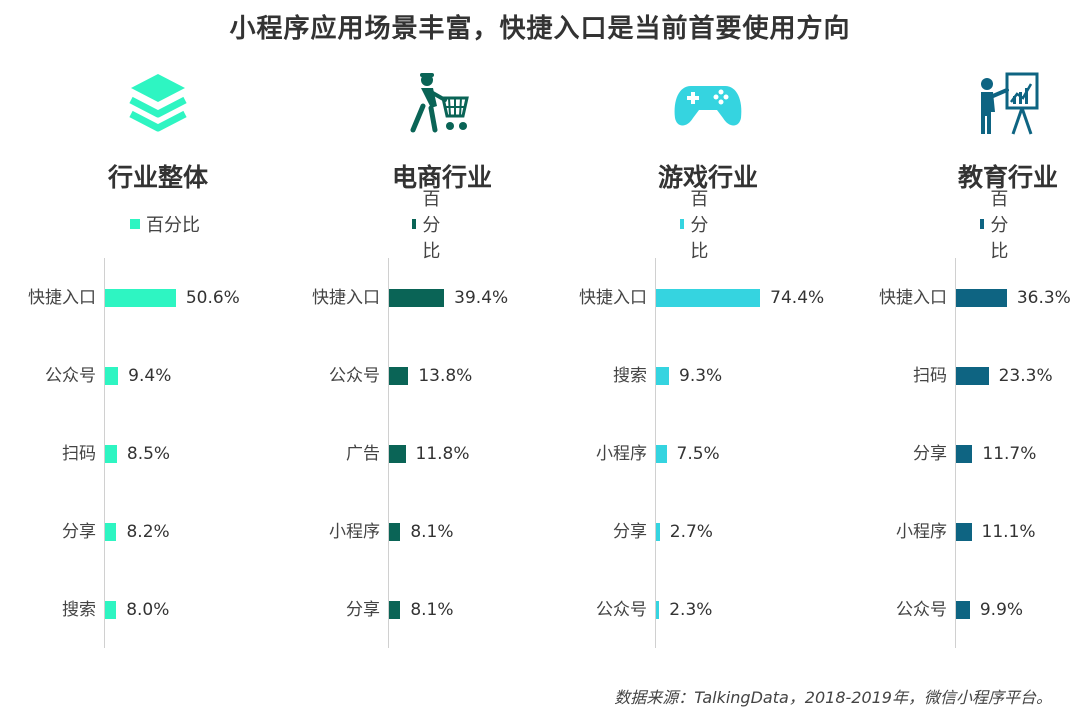 The height and width of the screenshot is (712, 1080). I want to click on data-label: 11.1%, so click(1008, 532).